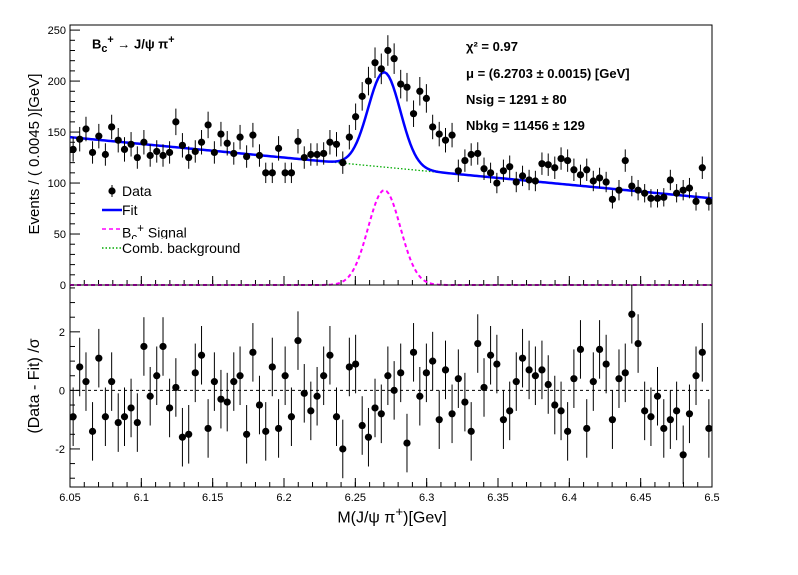  Describe the element at coordinates (130, 210) in the screenshot. I see `legend-label-box: Fit` at that location.